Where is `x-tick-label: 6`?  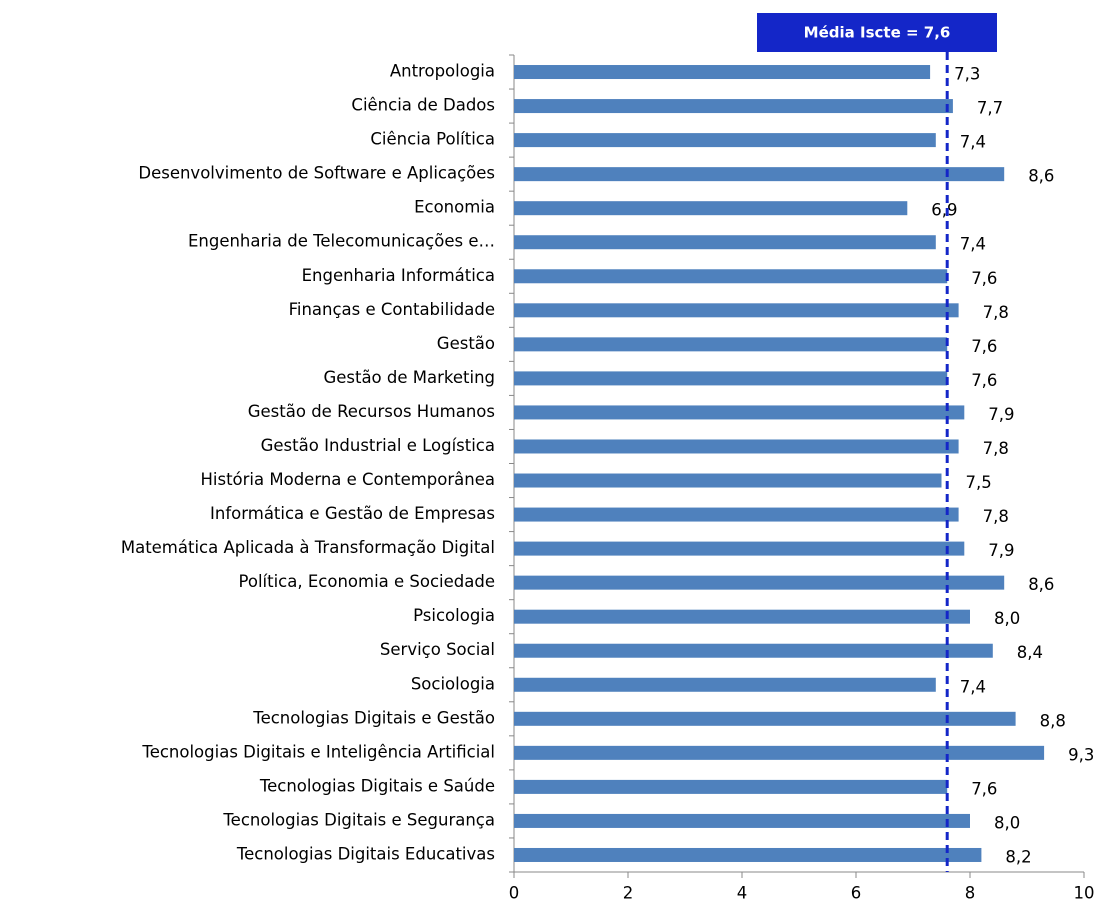 x-tick-label: 6 is located at coordinates (856, 893).